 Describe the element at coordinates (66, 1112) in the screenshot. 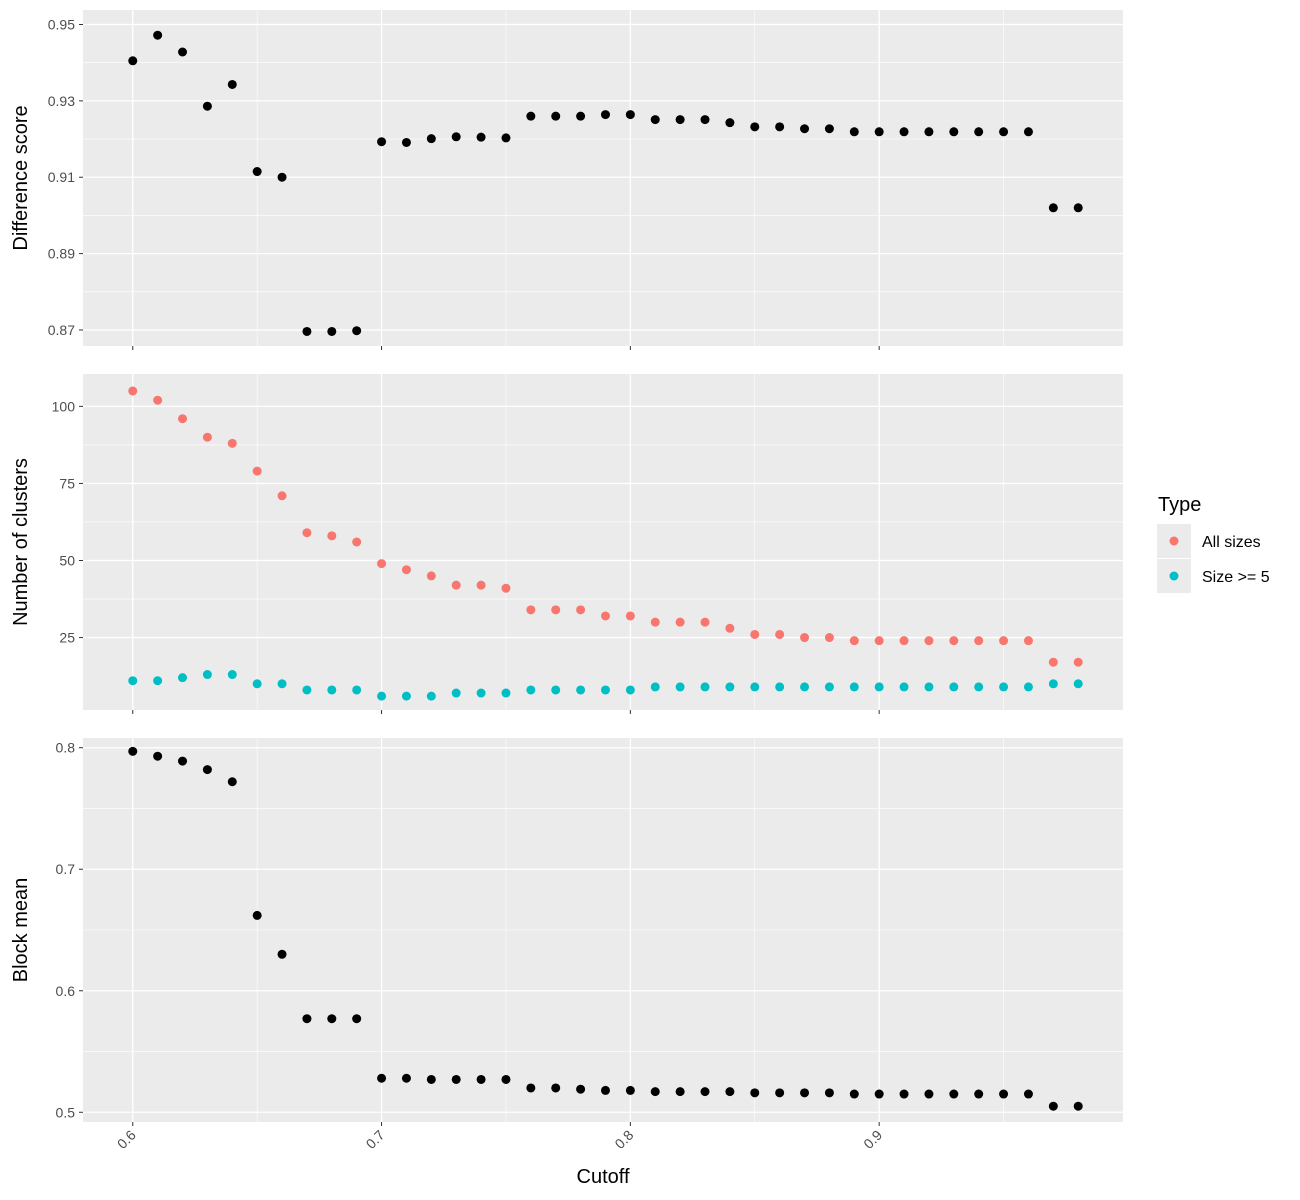

I see `y-tick-label: 0.5` at that location.